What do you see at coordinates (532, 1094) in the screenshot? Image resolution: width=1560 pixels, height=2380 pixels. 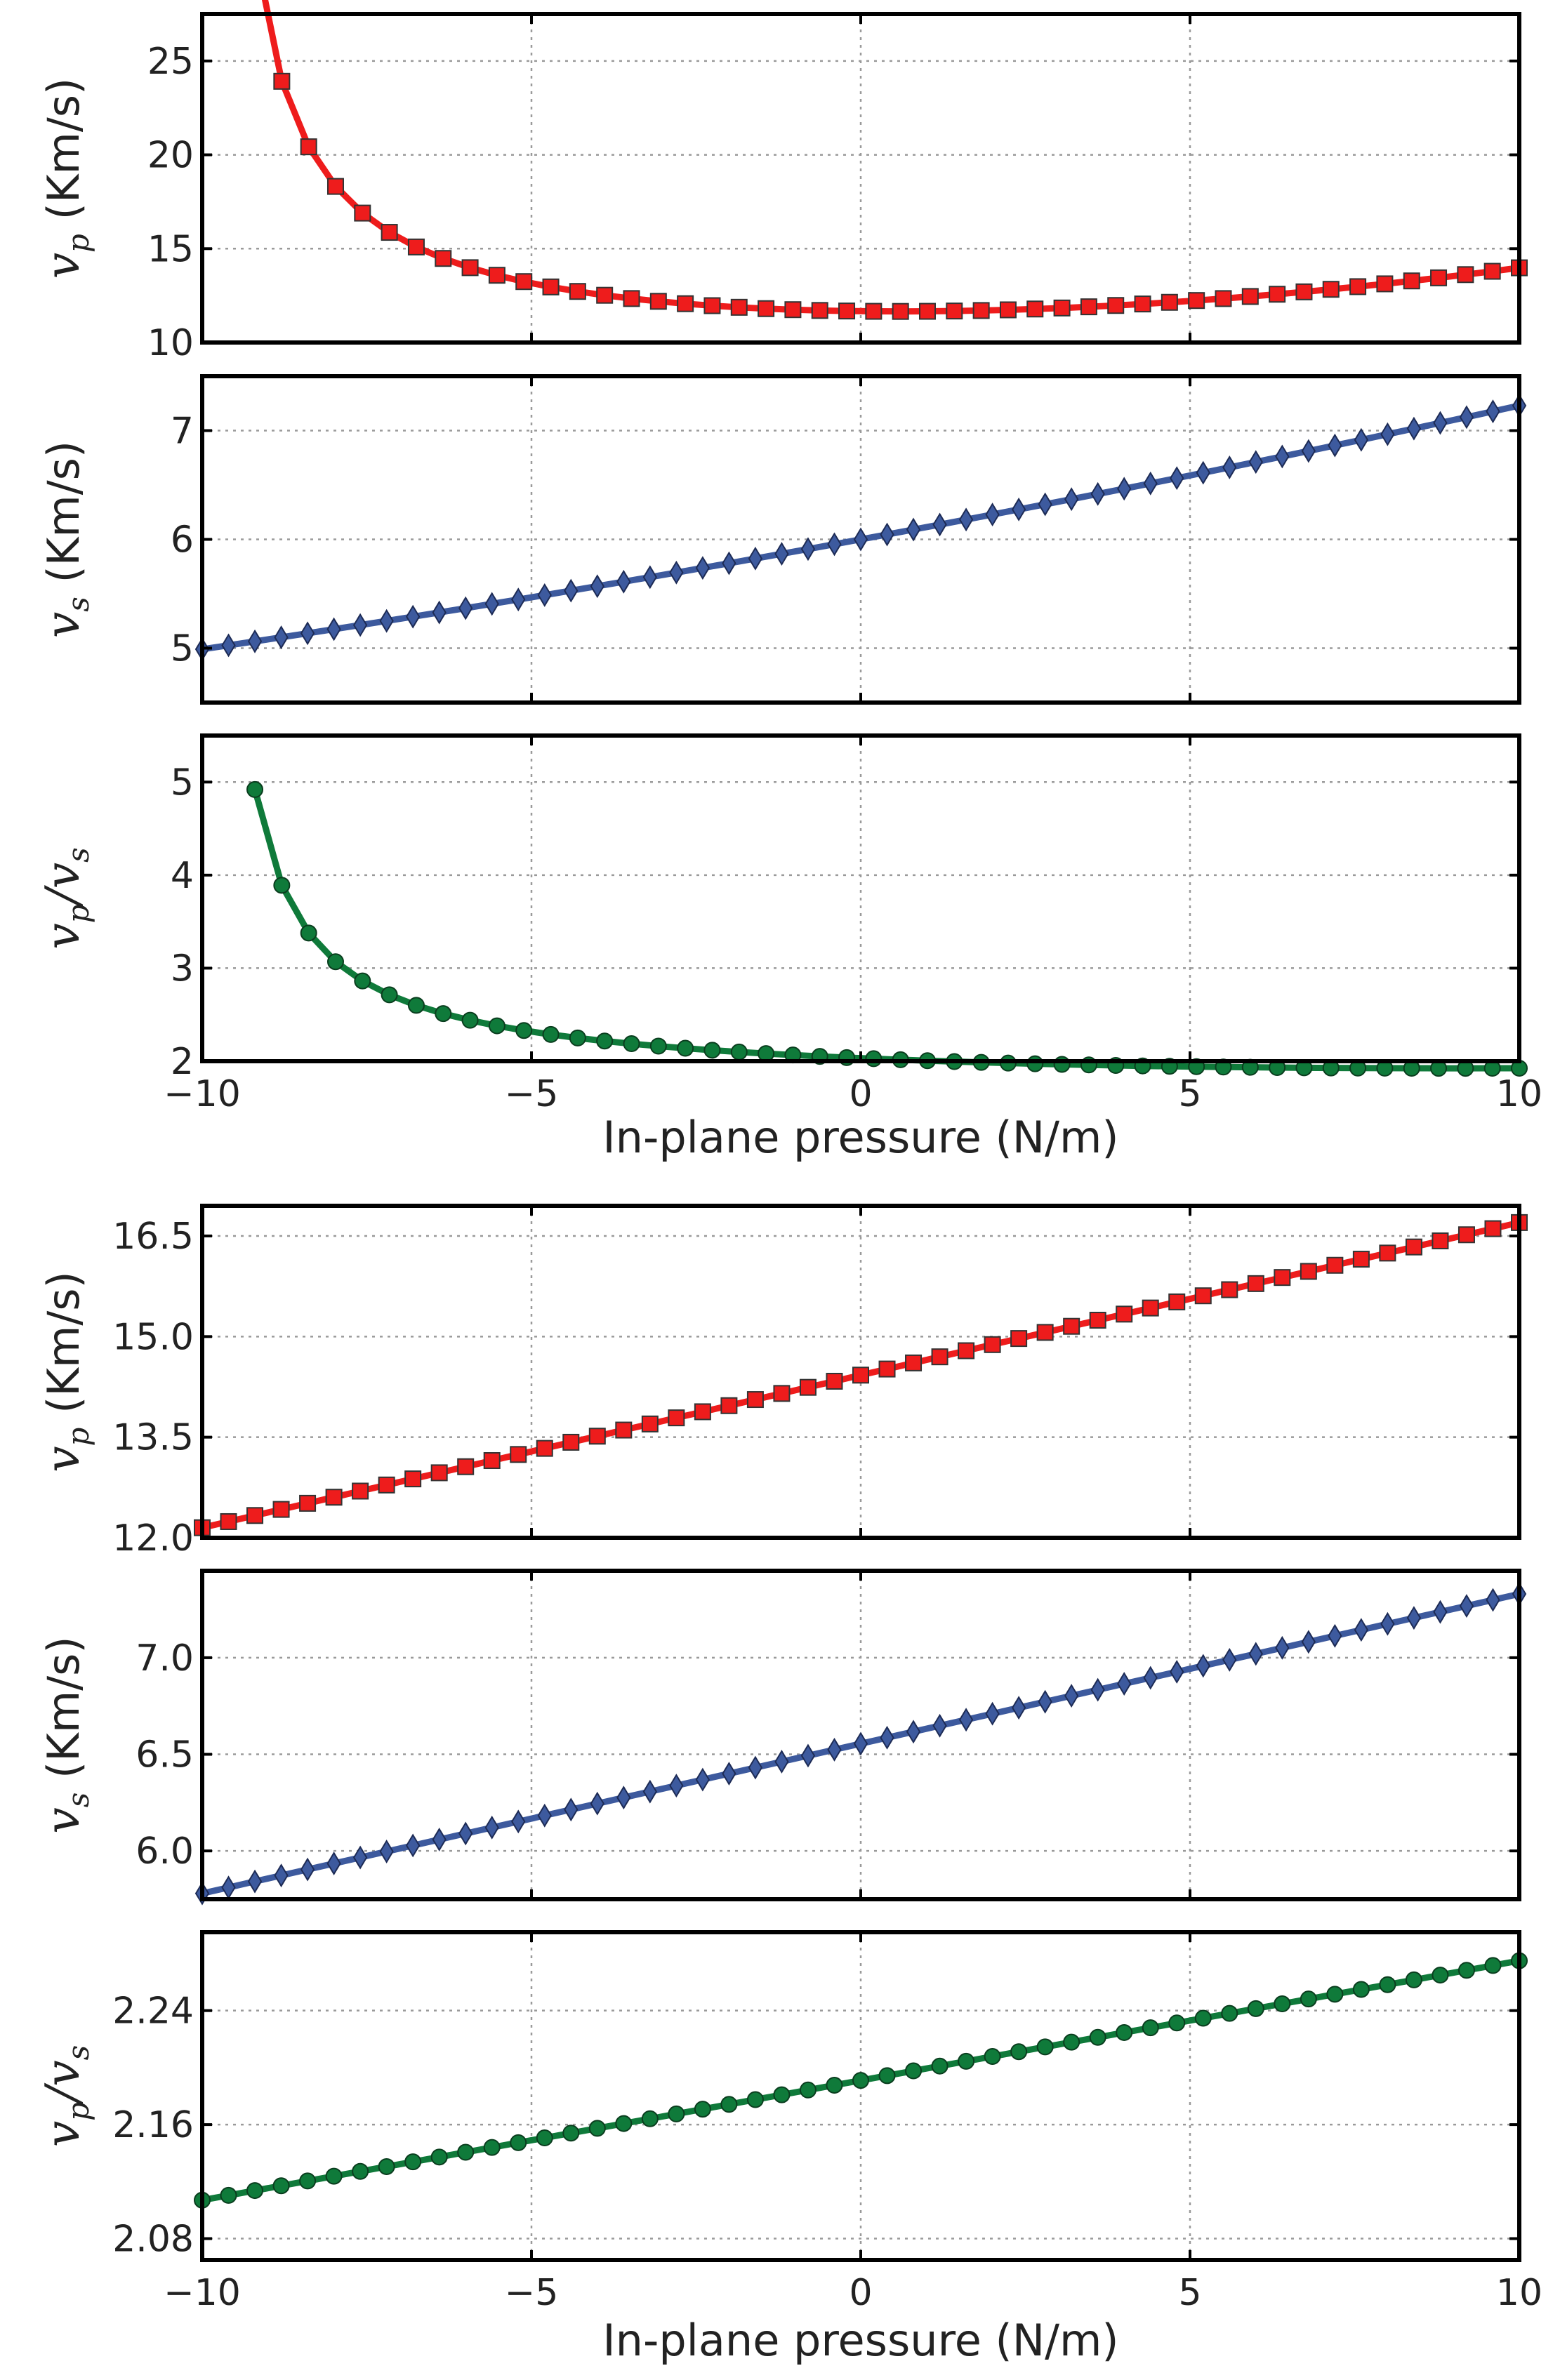 I see `x-tick-label: −5` at bounding box center [532, 1094].